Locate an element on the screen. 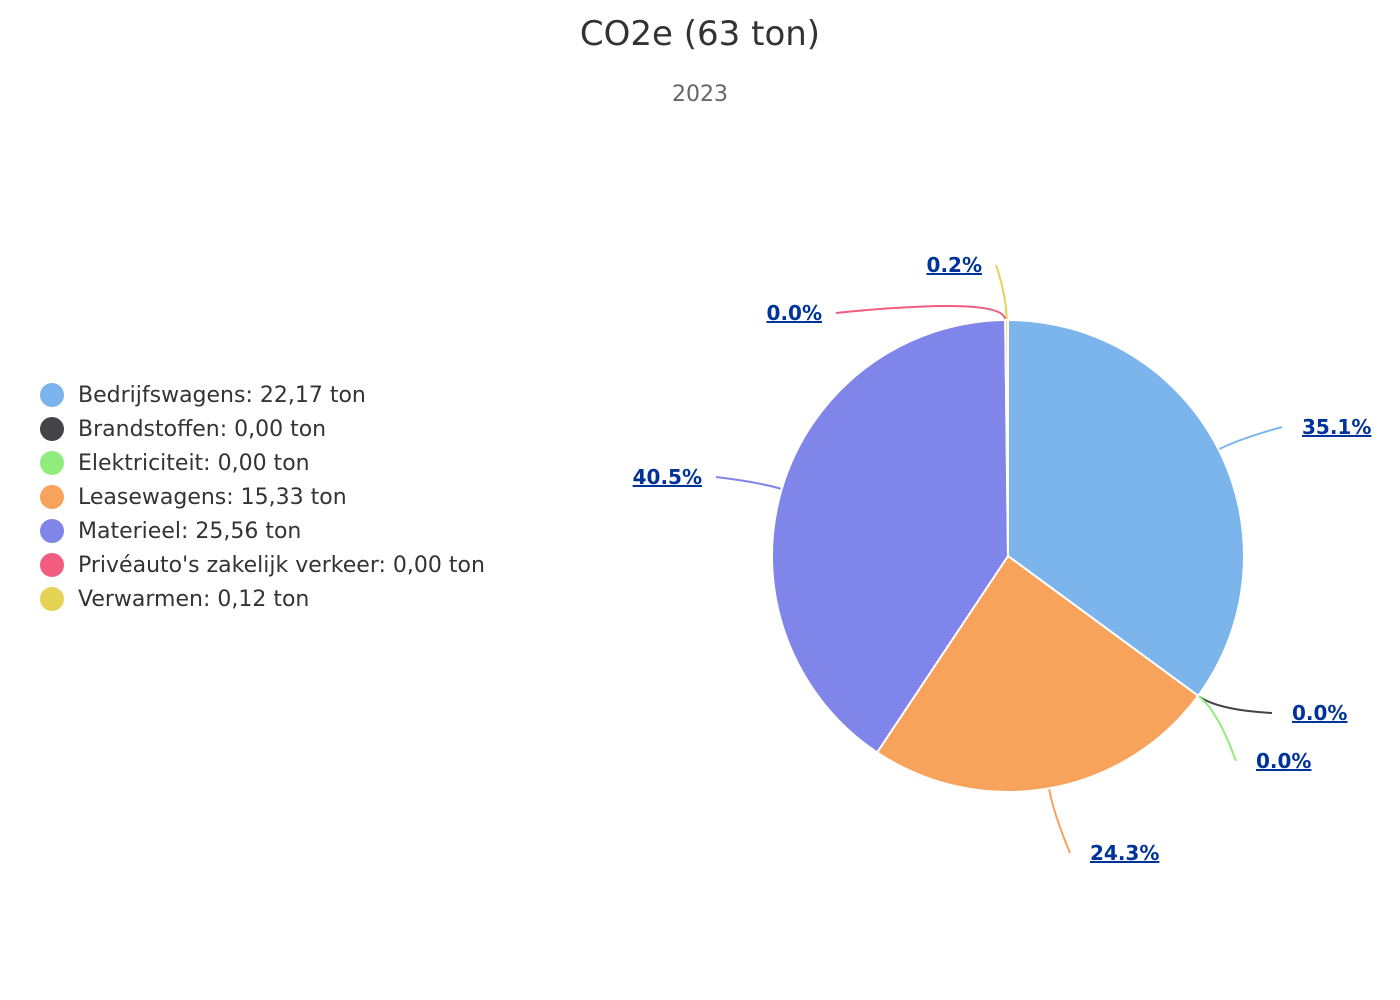 This screenshot has width=1400, height=1000. pie-slice-materieel is located at coordinates (890, 536).